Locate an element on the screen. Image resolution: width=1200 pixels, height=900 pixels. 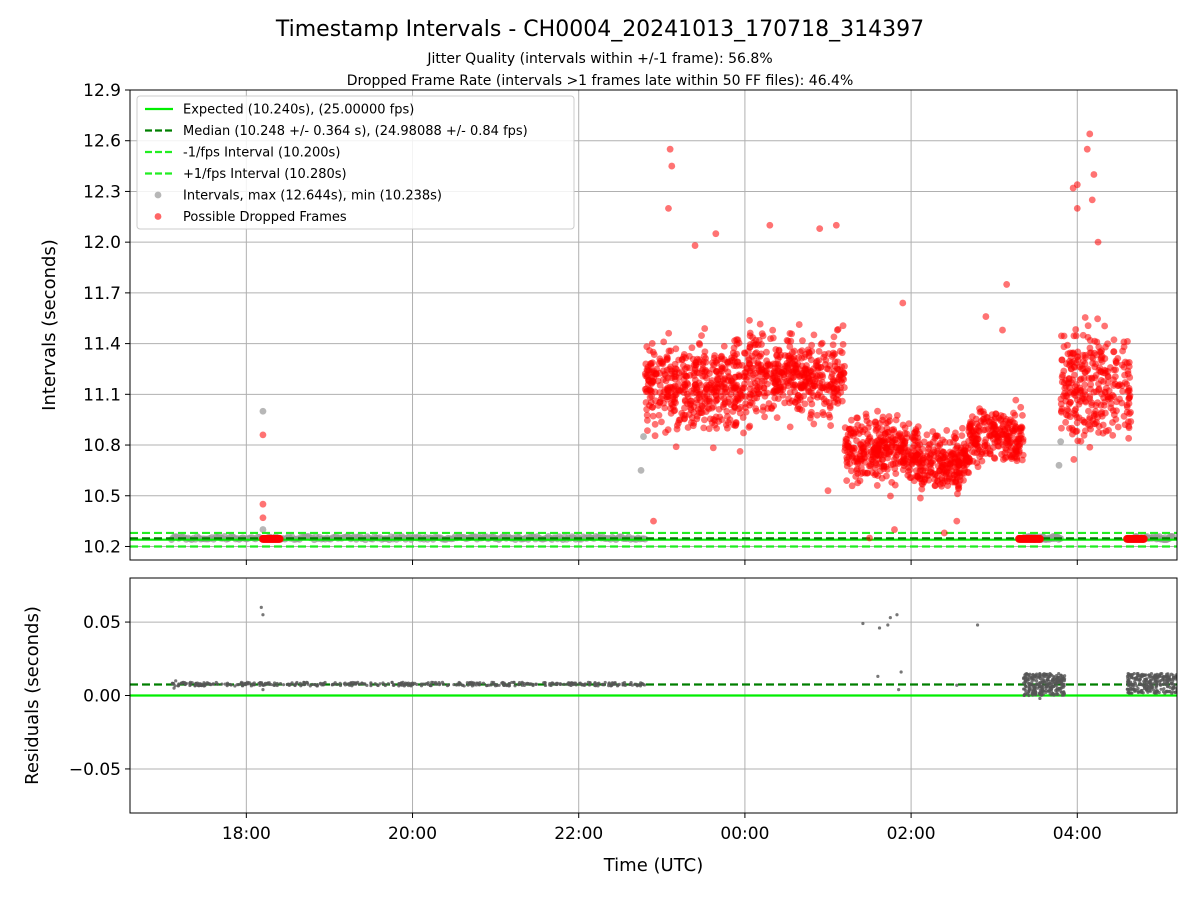
intervals-ytick-label: 10.5 is located at coordinates (102, 497).